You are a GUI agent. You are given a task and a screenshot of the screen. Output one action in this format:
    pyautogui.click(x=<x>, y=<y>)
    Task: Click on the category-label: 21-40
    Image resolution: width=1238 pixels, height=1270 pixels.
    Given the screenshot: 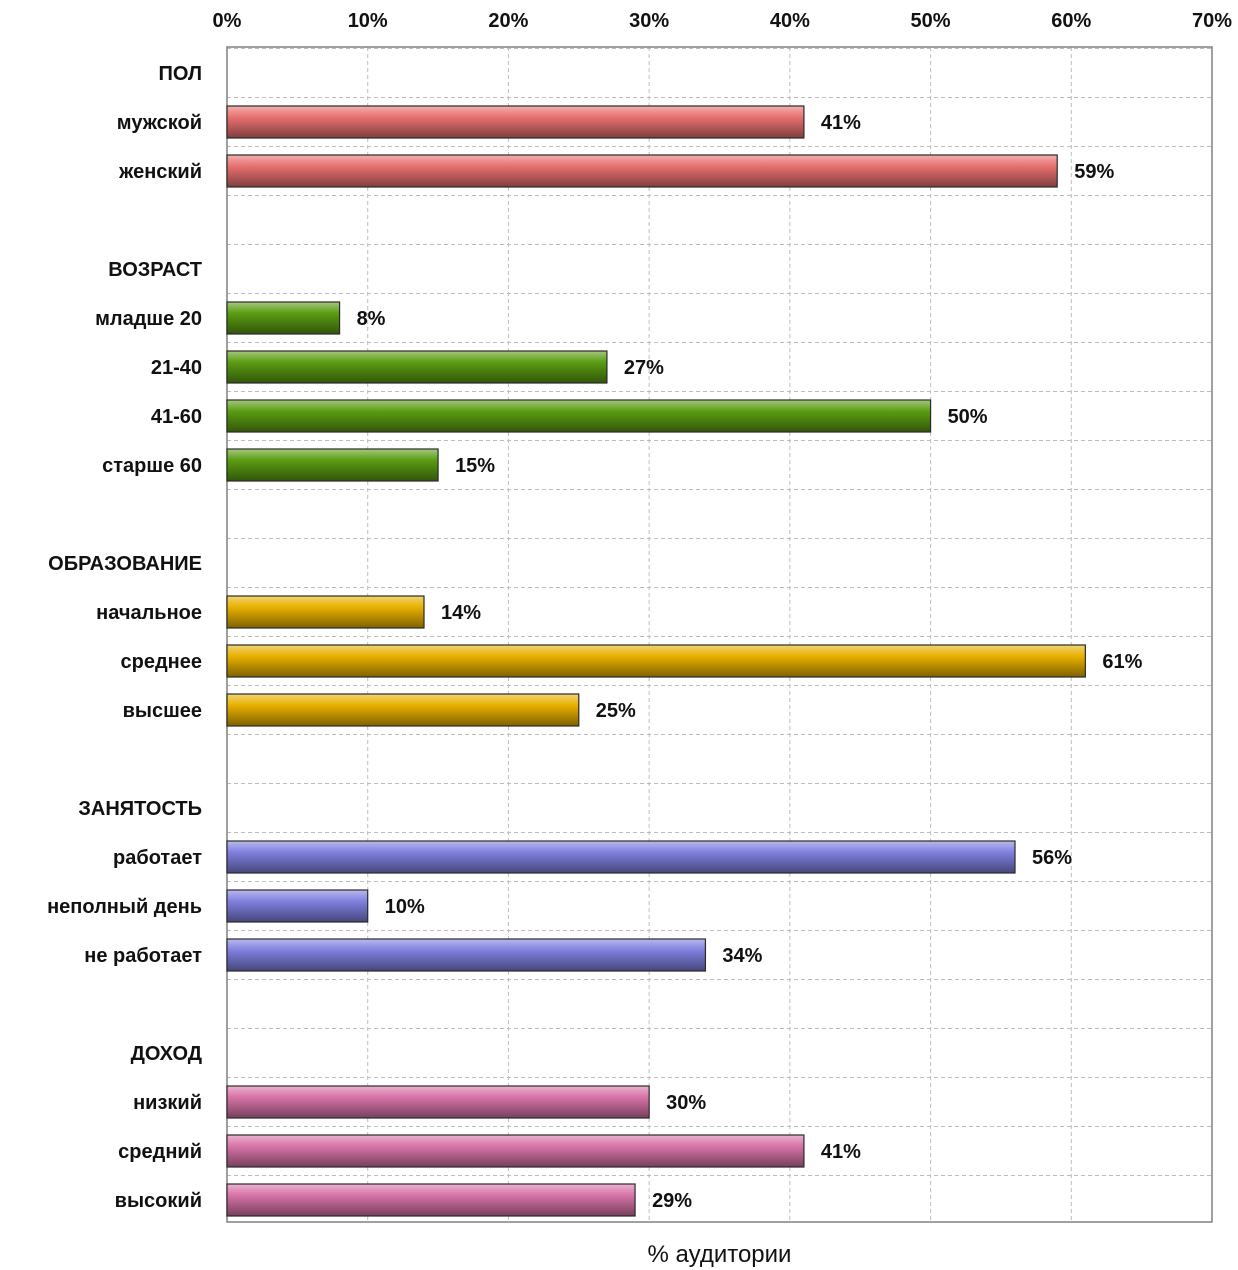 What is the action you would take?
    pyautogui.click(x=176, y=368)
    